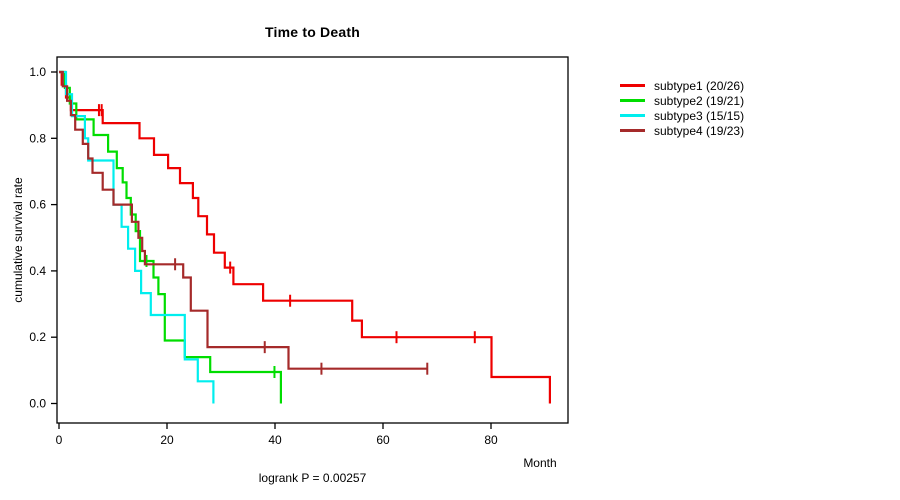  What do you see at coordinates (167, 440) in the screenshot?
I see `x-tick-label: 20` at bounding box center [167, 440].